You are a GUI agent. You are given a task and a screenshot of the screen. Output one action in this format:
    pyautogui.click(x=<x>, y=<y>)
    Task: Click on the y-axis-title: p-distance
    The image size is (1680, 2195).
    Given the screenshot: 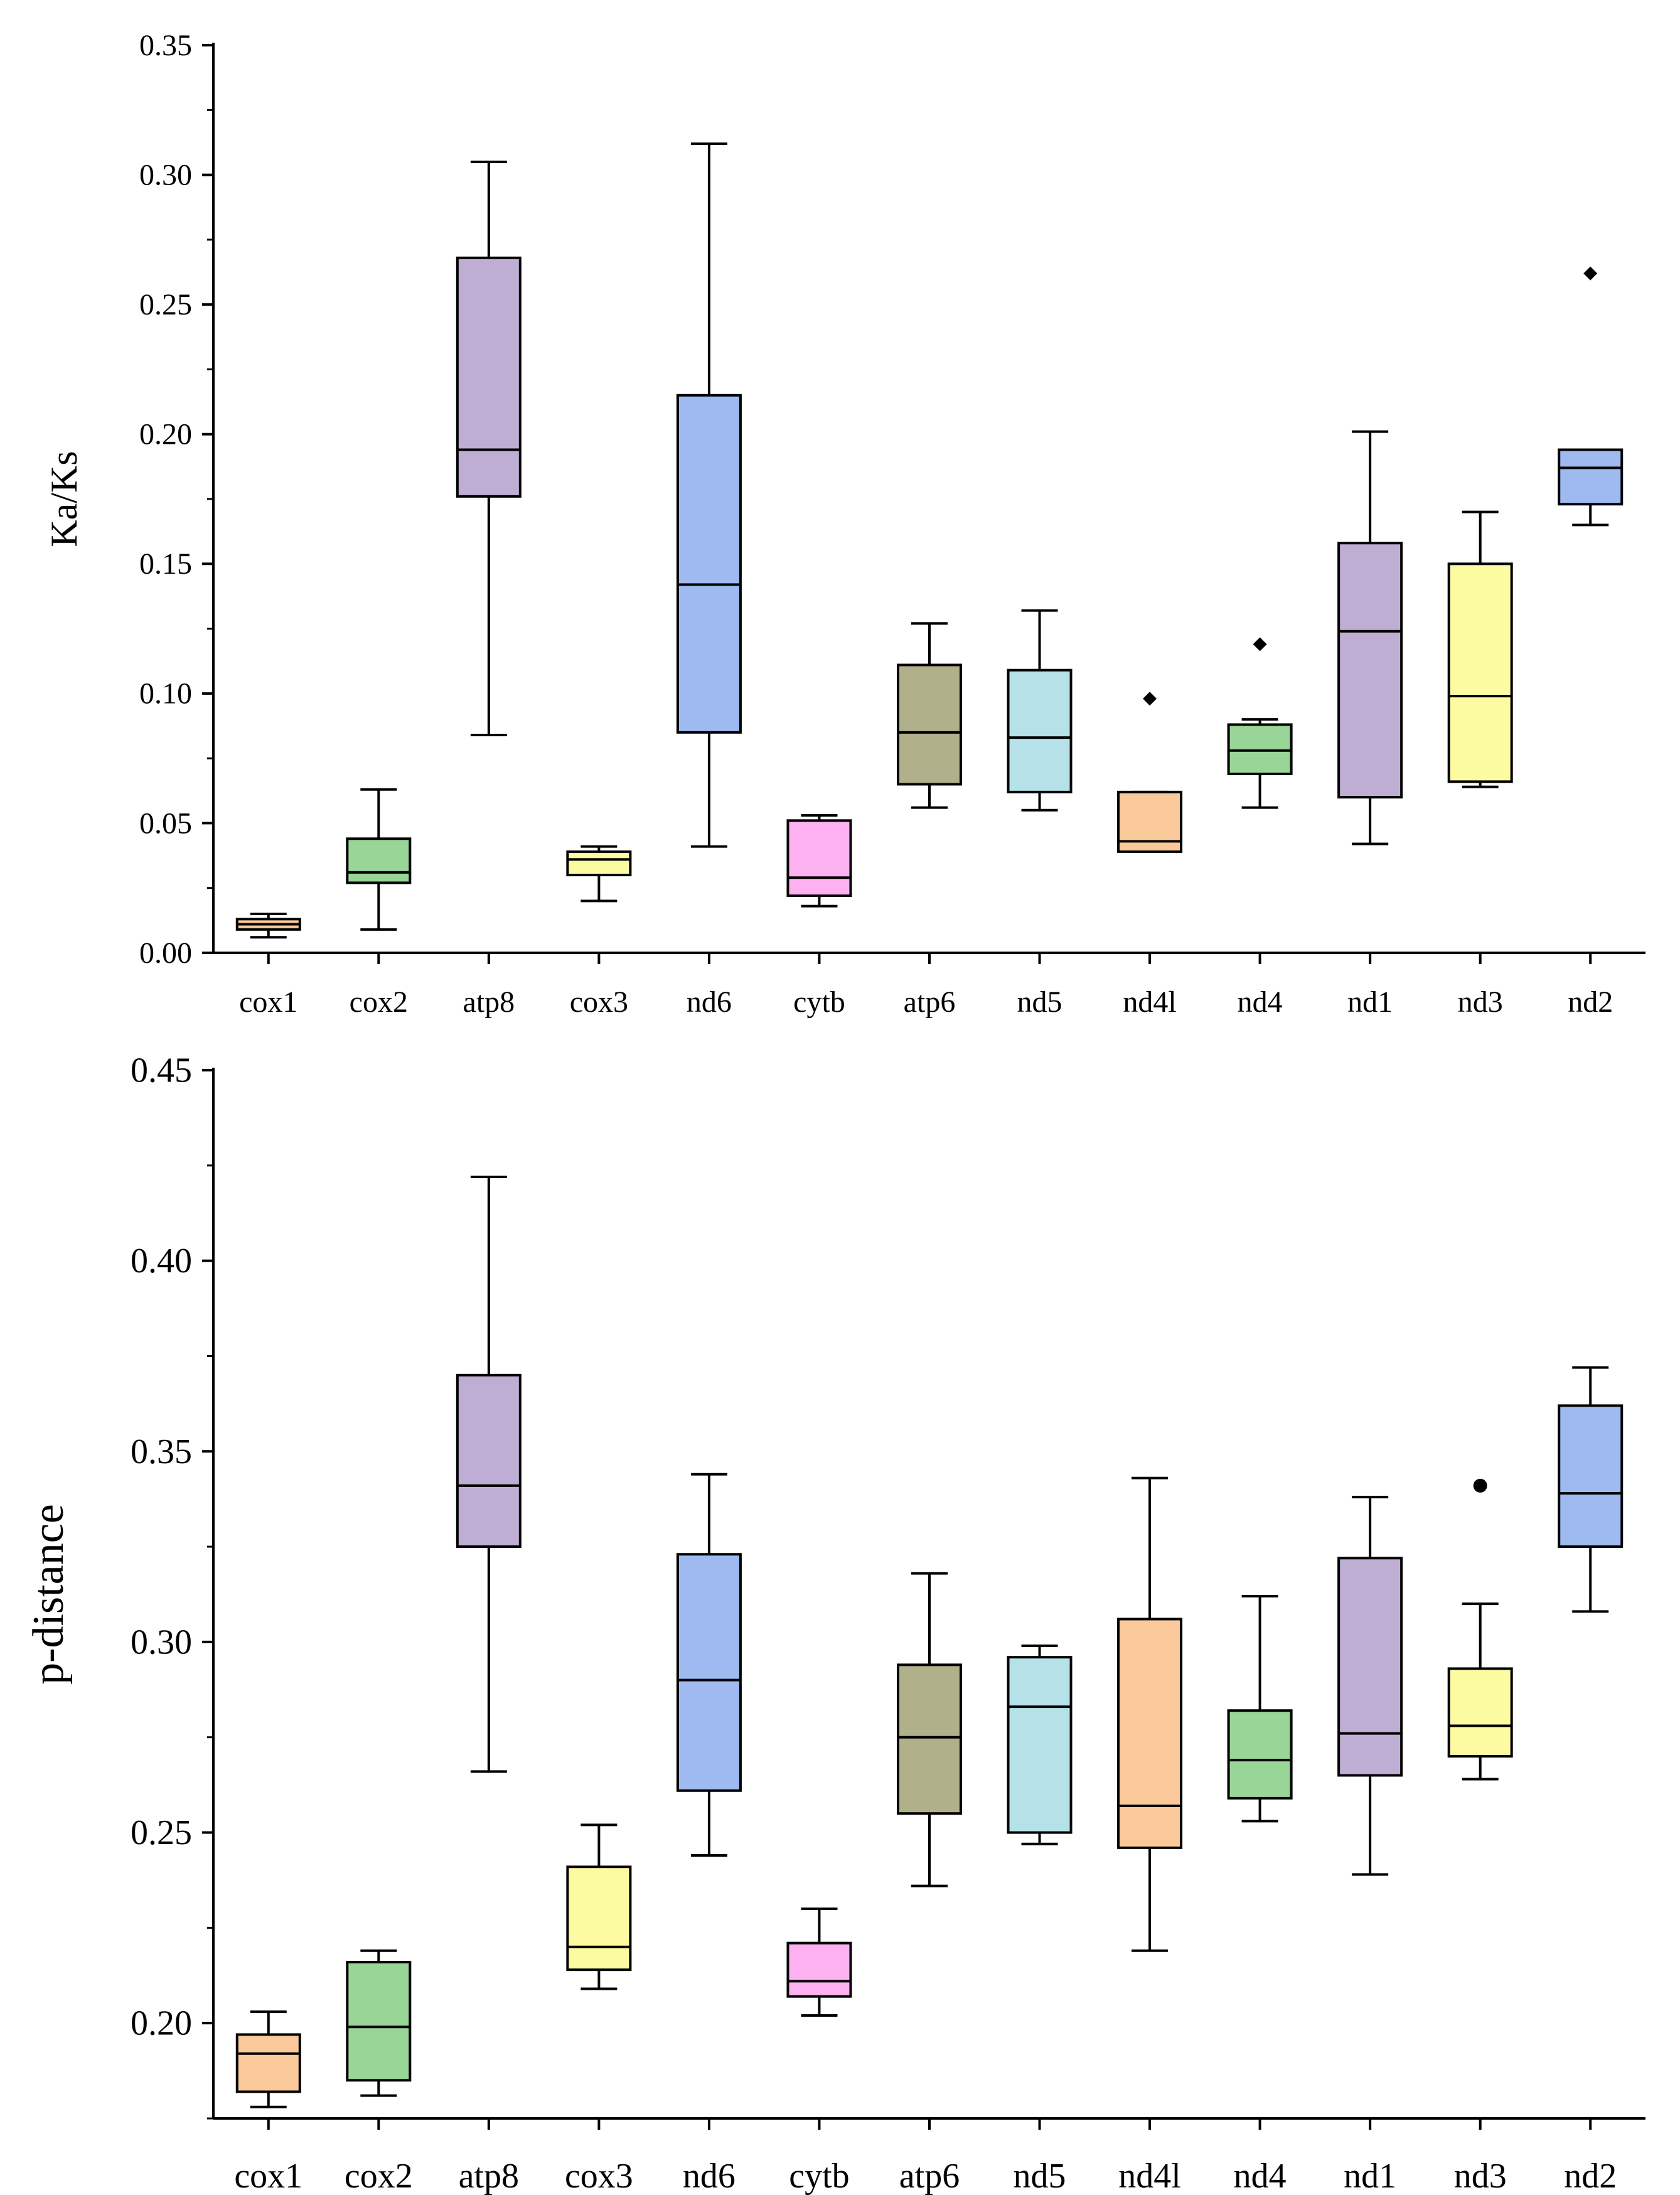 What is the action you would take?
    pyautogui.click(x=48, y=1595)
    